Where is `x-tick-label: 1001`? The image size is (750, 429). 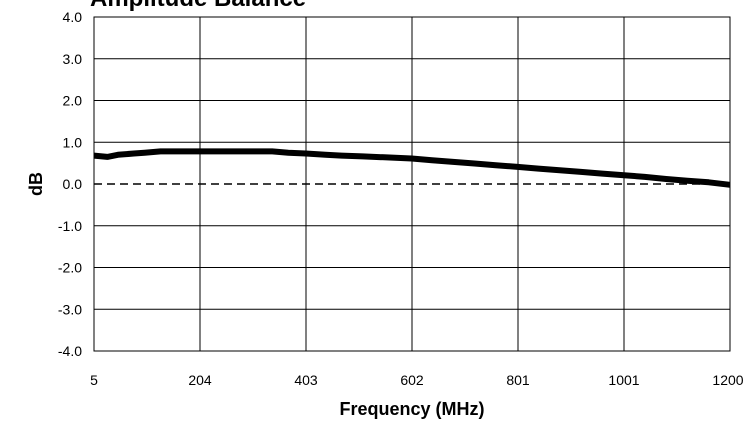
x-tick-label: 1001 is located at coordinates (623, 380).